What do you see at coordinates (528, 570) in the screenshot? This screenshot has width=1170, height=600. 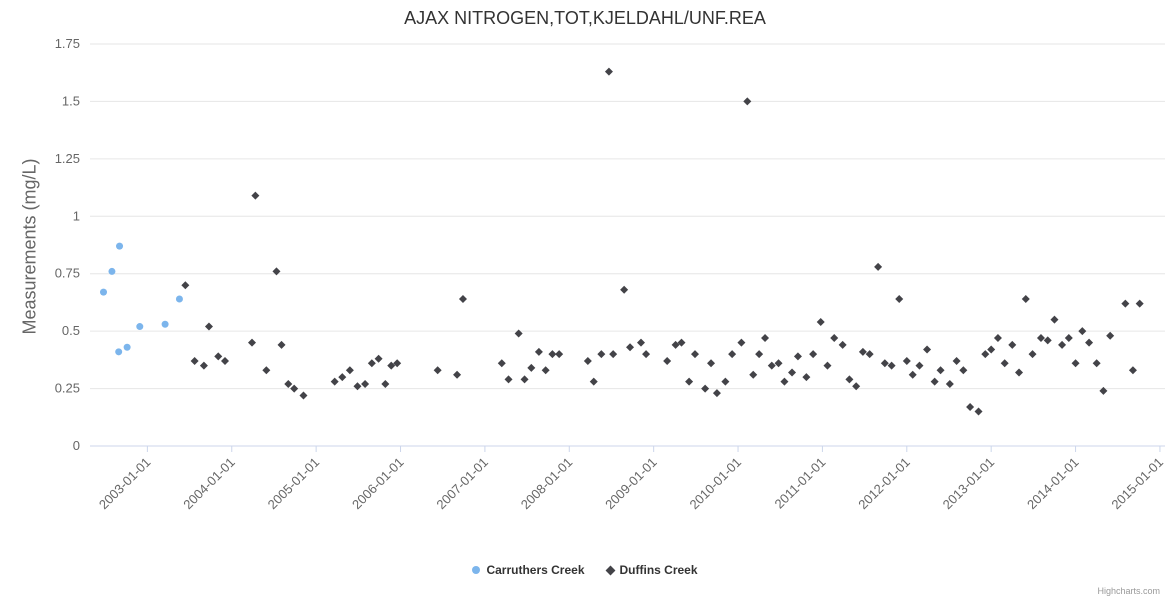 I see `legend-item-carruthers-creek: Carruthers Creek` at bounding box center [528, 570].